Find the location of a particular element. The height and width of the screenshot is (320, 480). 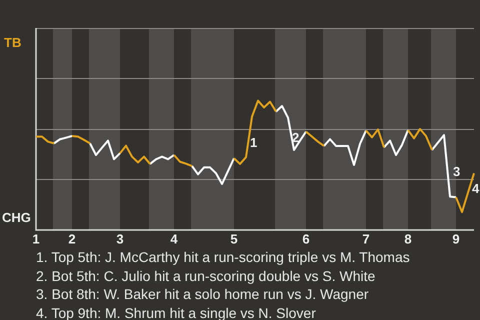

x-tick-label: 9 is located at coordinates (456, 238).